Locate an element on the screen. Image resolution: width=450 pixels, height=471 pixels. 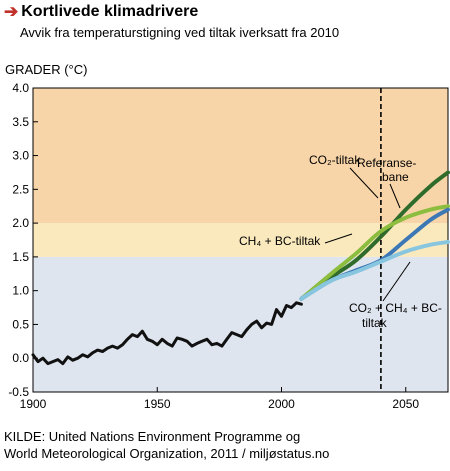
annotation-combined-label-2: tiltak is located at coordinates (375, 323).